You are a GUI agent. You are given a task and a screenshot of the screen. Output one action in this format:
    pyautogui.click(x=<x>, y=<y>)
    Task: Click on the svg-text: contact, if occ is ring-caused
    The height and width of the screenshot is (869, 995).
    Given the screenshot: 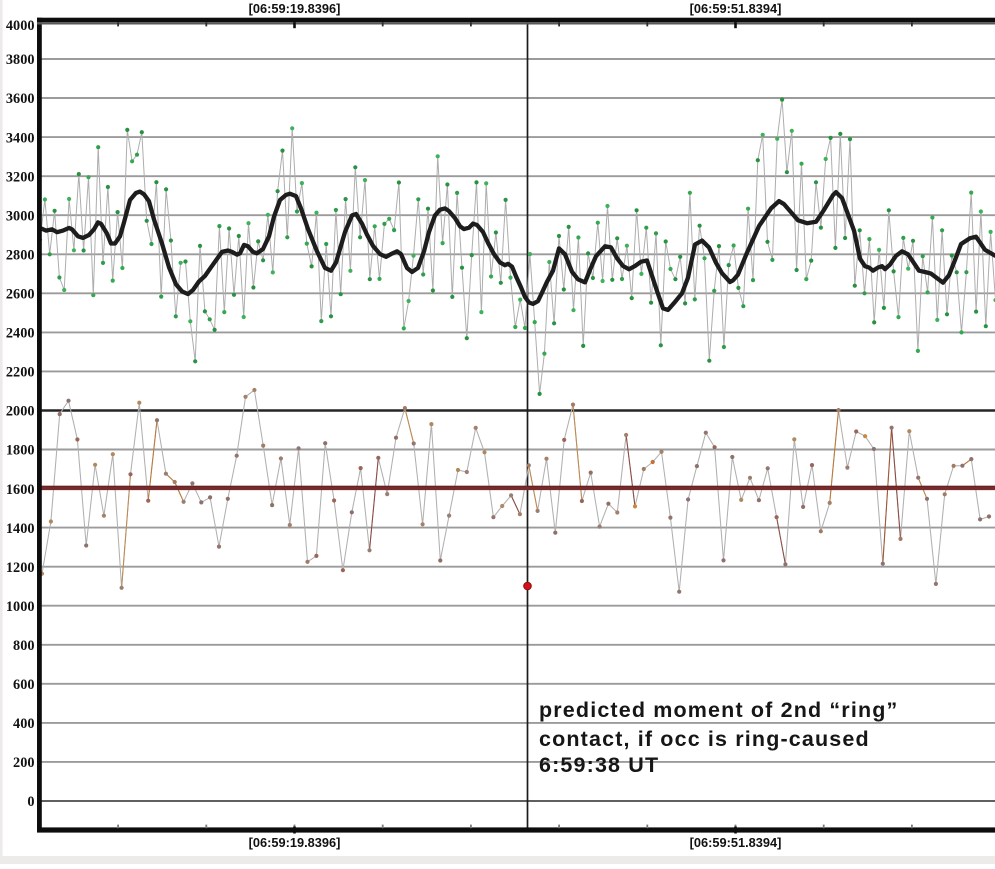 What is the action you would take?
    pyautogui.click(x=704, y=739)
    